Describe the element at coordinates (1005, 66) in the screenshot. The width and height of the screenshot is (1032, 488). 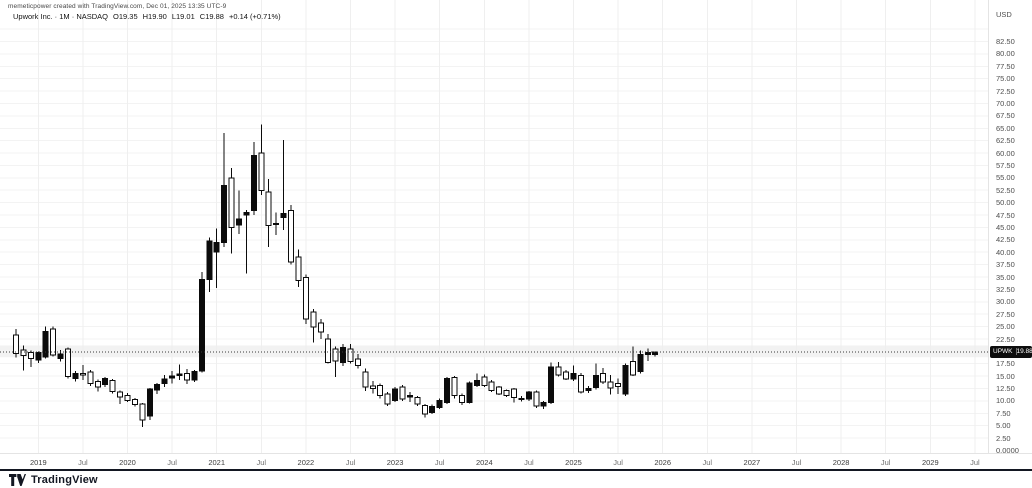
I see `price-axis-label: 77.50` at that location.